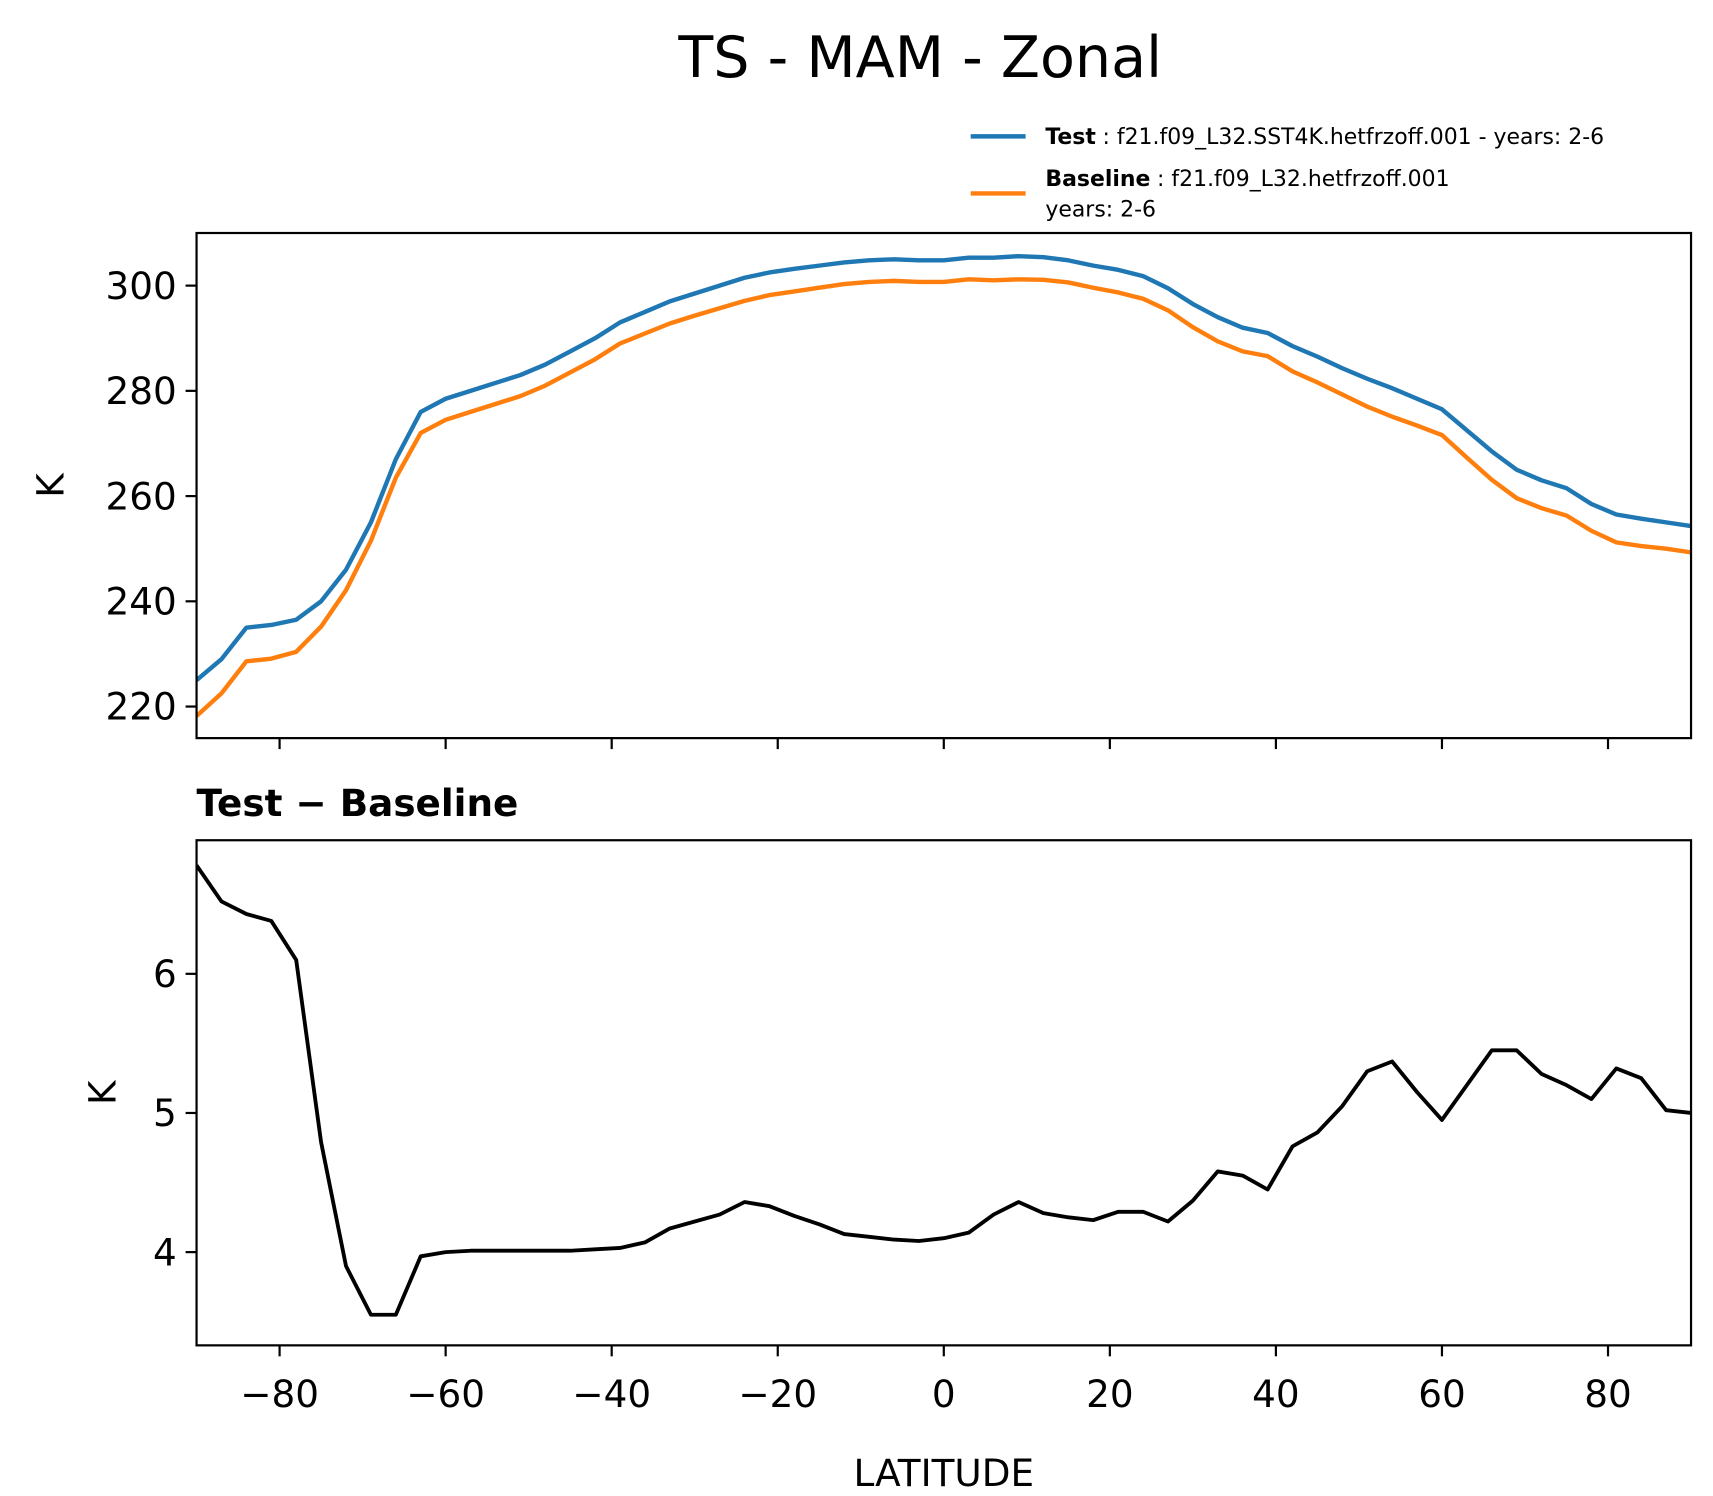  I want to click on x-tick-label: 60, so click(1442, 1394).